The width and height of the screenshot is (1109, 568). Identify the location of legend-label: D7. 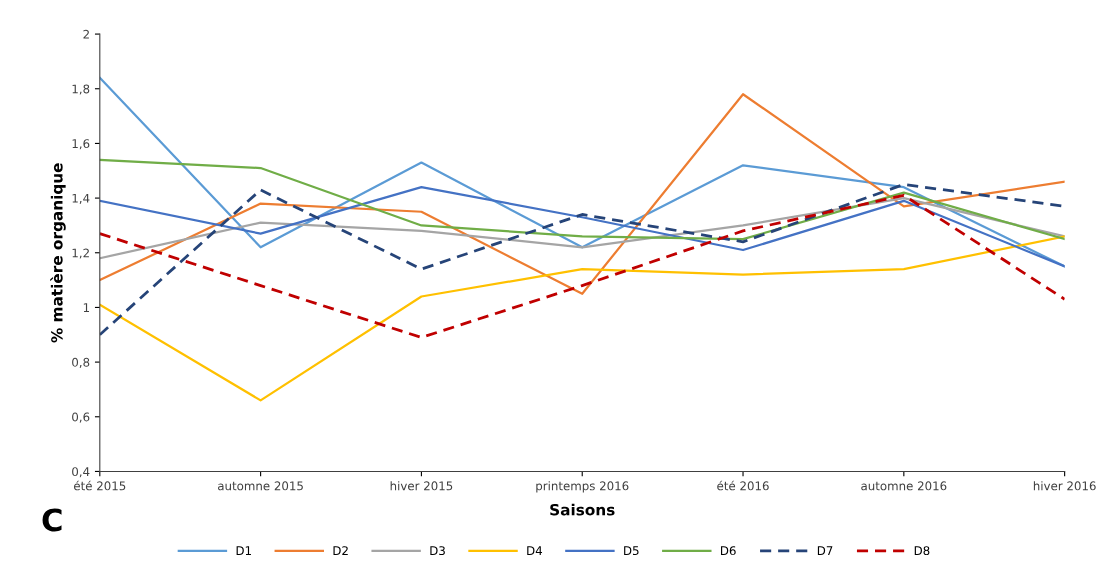
(825, 550).